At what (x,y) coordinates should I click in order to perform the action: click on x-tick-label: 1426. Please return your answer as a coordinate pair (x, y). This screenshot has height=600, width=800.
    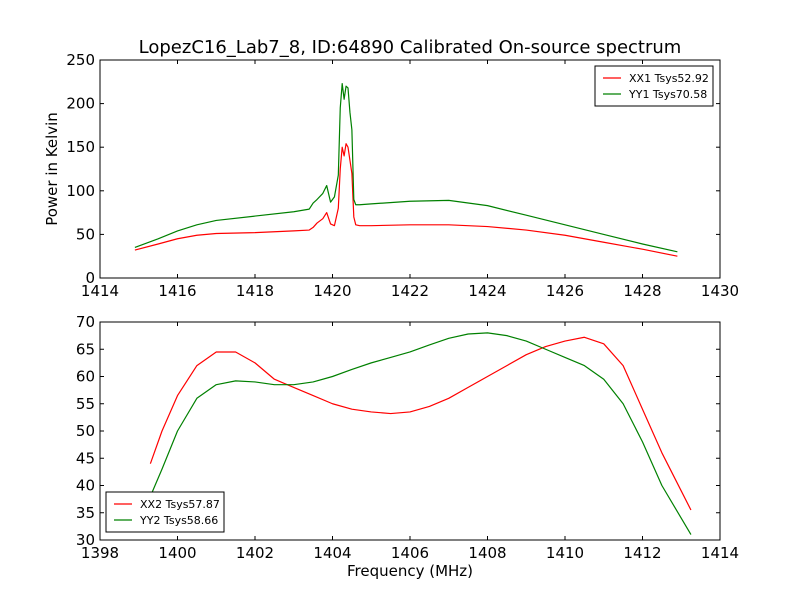
    Looking at the image, I should click on (565, 291).